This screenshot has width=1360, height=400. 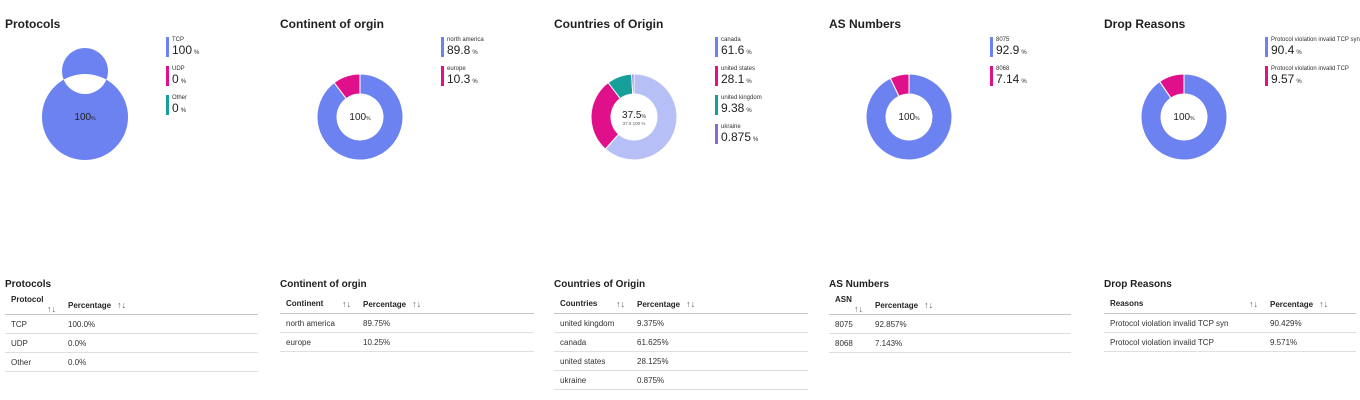 What do you see at coordinates (1003, 40) in the screenshot?
I see `legend-label: 8075` at bounding box center [1003, 40].